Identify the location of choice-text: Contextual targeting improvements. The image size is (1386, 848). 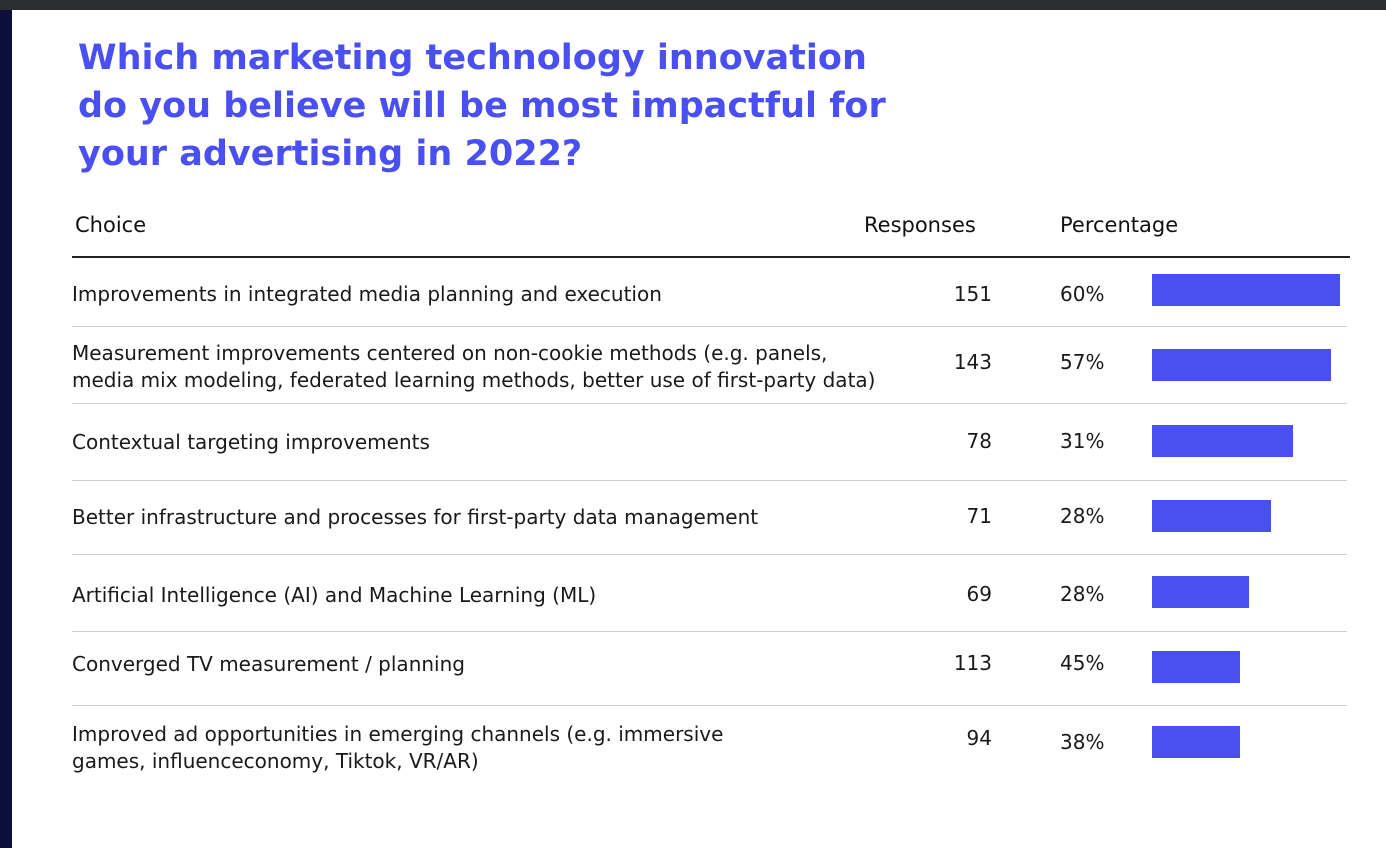
(251, 442).